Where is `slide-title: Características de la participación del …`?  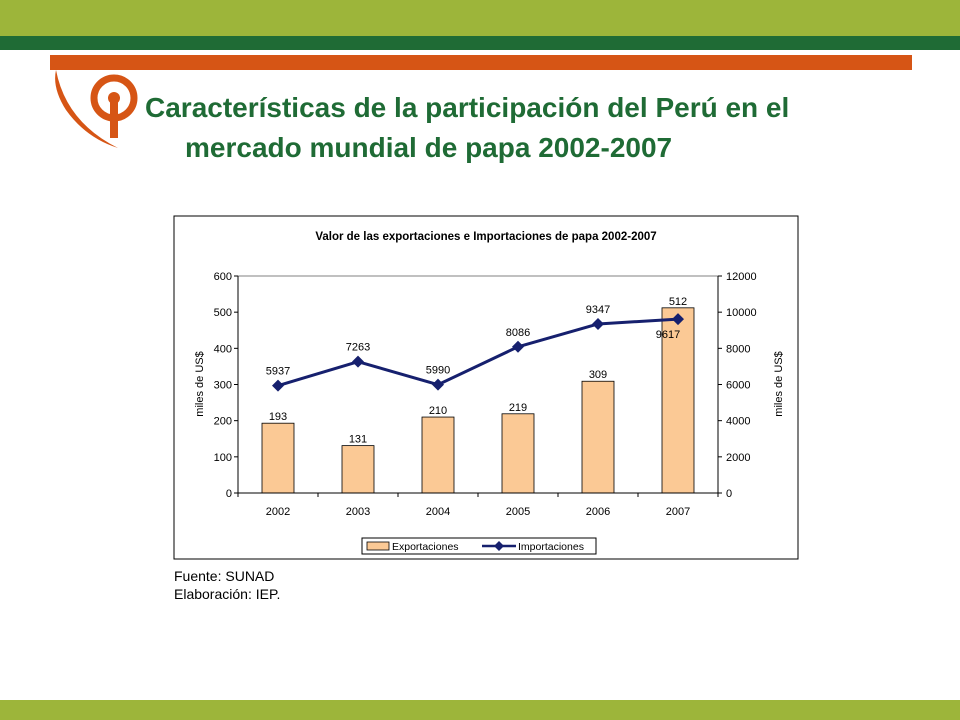 slide-title: Características de la participación del … is located at coordinates (545, 128).